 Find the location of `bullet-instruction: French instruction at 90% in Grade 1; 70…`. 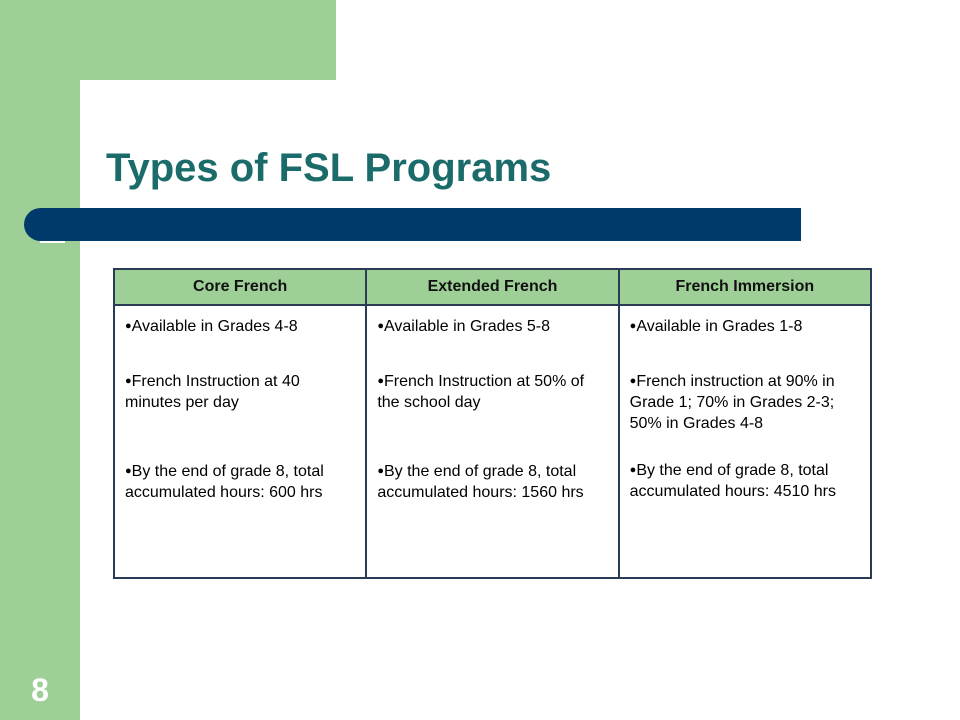

bullet-instruction: French instruction at 90% in Grade 1; 70… is located at coordinates (745, 402).